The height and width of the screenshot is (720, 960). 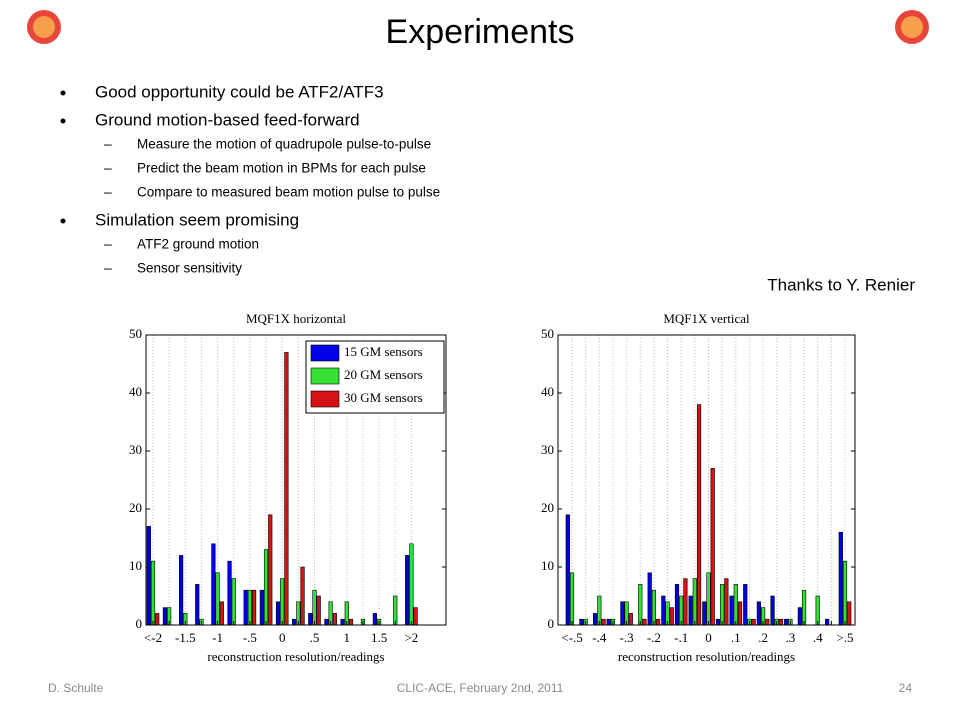 What do you see at coordinates (197, 219) in the screenshot?
I see `bullet: Simulation seem promising` at bounding box center [197, 219].